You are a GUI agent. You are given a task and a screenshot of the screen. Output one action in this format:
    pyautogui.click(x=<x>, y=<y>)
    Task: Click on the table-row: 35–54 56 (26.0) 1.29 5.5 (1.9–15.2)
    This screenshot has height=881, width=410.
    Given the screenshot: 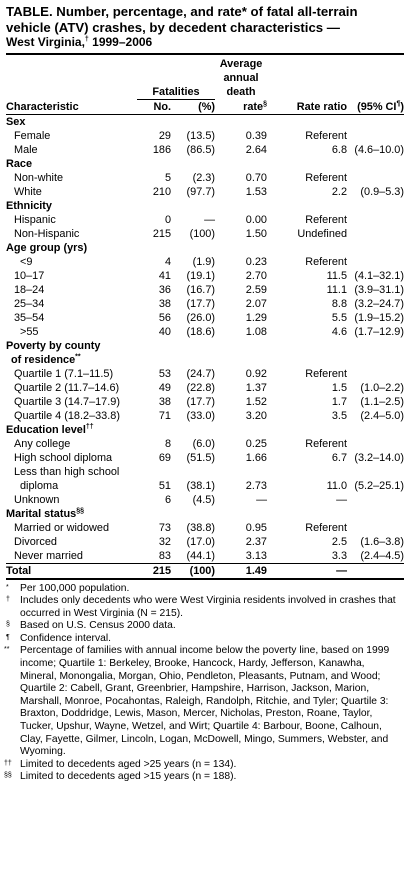 What is the action you would take?
    pyautogui.click(x=205, y=318)
    